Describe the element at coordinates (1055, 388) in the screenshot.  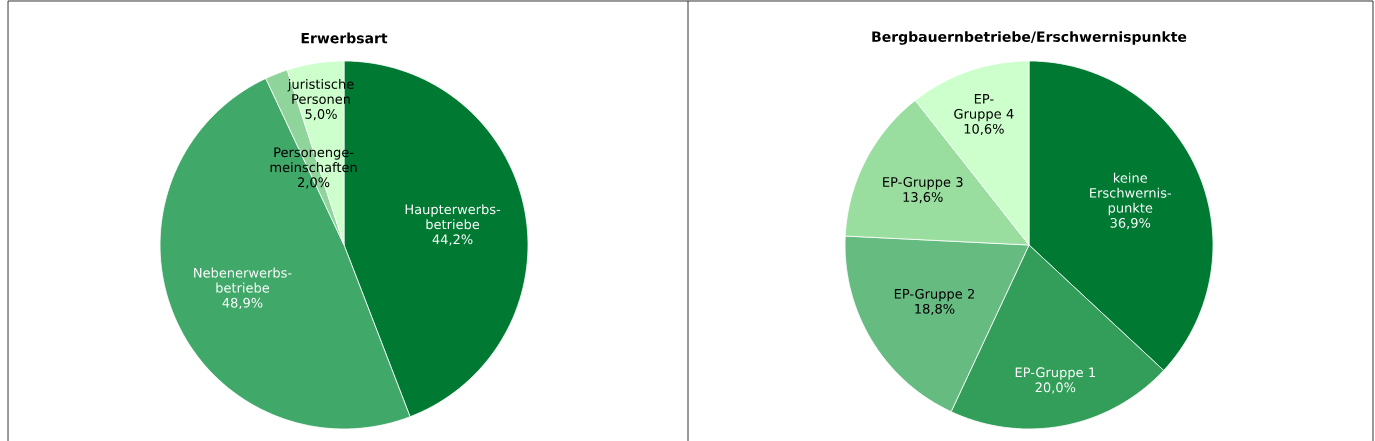
I see `data-label: 20,0%` at that location.